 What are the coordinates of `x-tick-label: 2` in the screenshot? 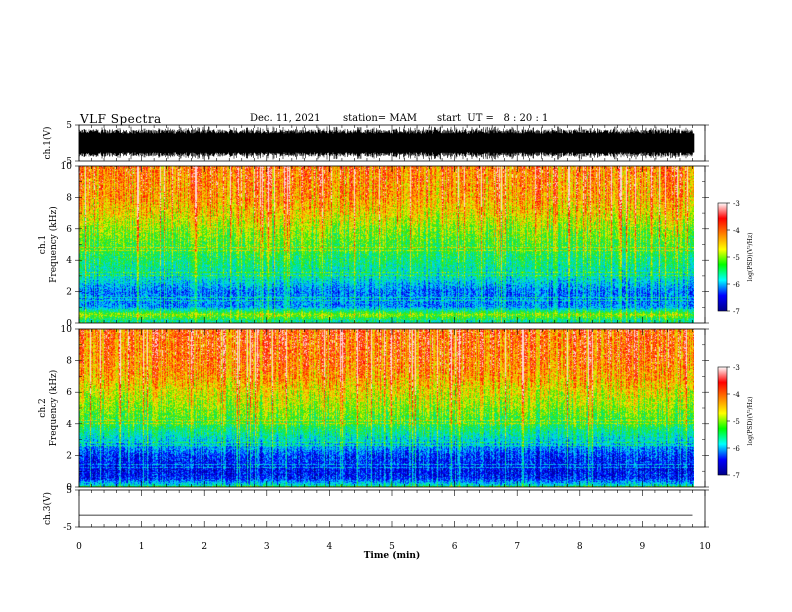 It's located at (204, 547).